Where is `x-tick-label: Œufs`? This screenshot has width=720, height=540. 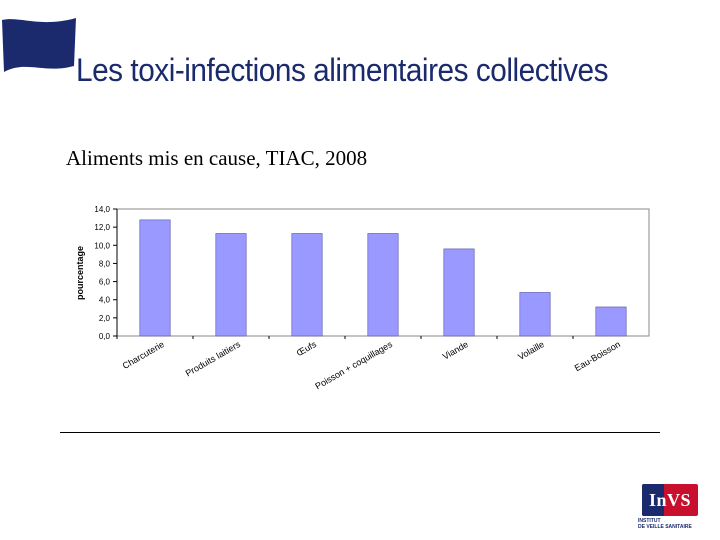
x-tick-label: Œufs is located at coordinates (307, 348).